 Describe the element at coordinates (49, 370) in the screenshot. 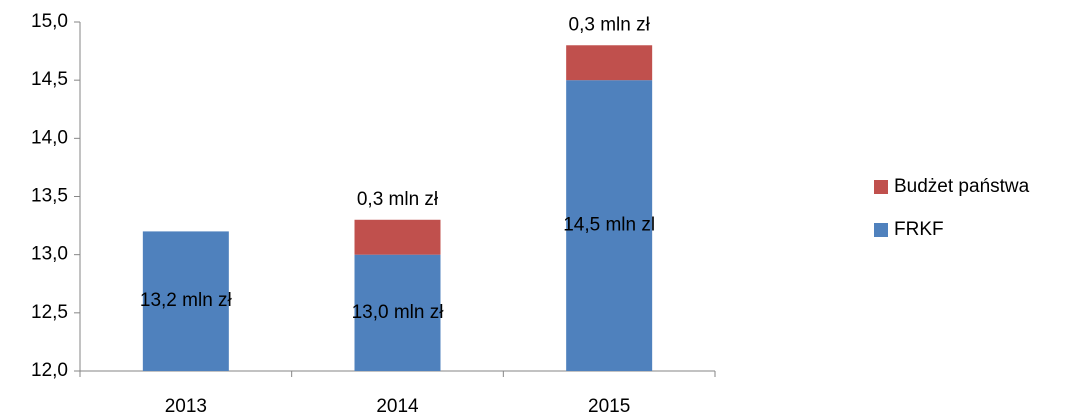

I see `y-tick-label: 12,0` at that location.